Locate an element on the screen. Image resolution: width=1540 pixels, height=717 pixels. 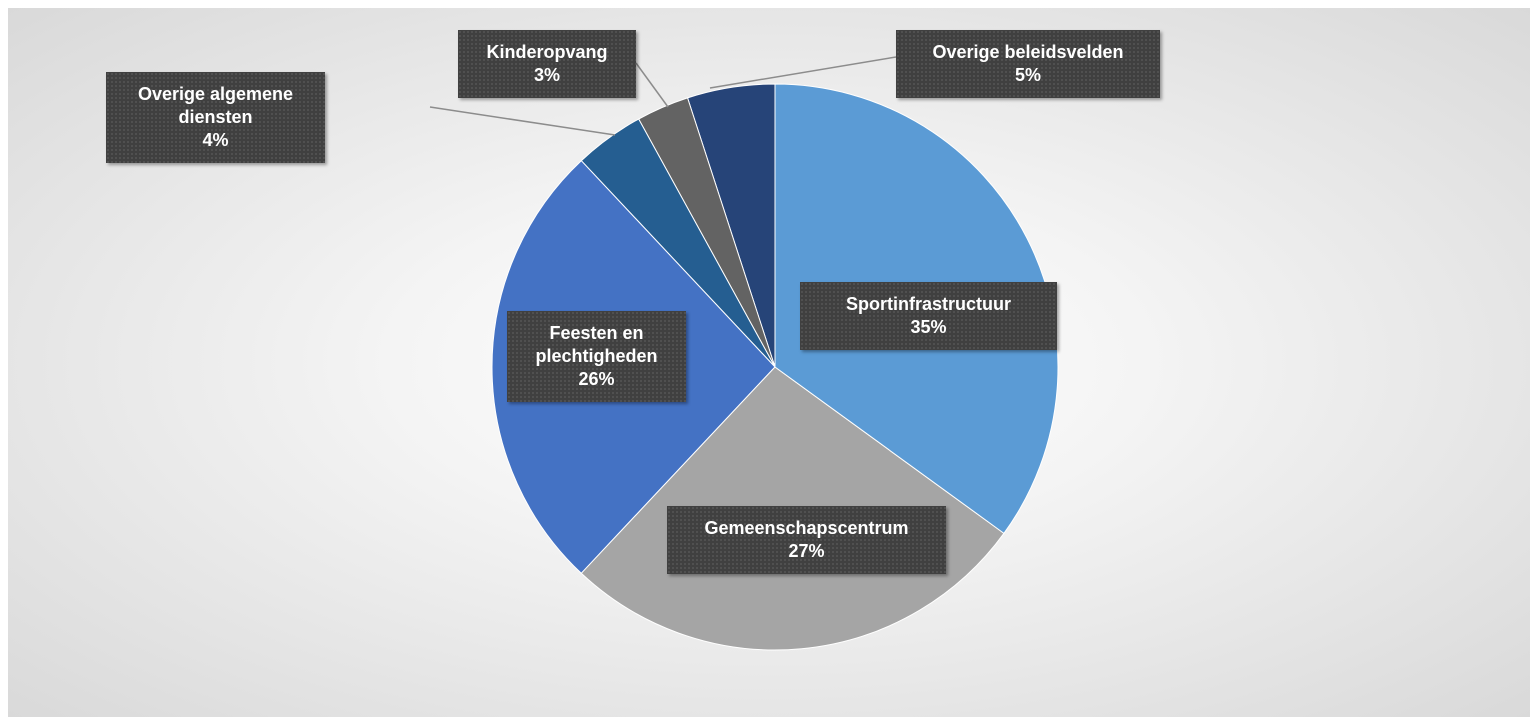
category-label: Gemeenschapscentrum is located at coordinates (806, 528).